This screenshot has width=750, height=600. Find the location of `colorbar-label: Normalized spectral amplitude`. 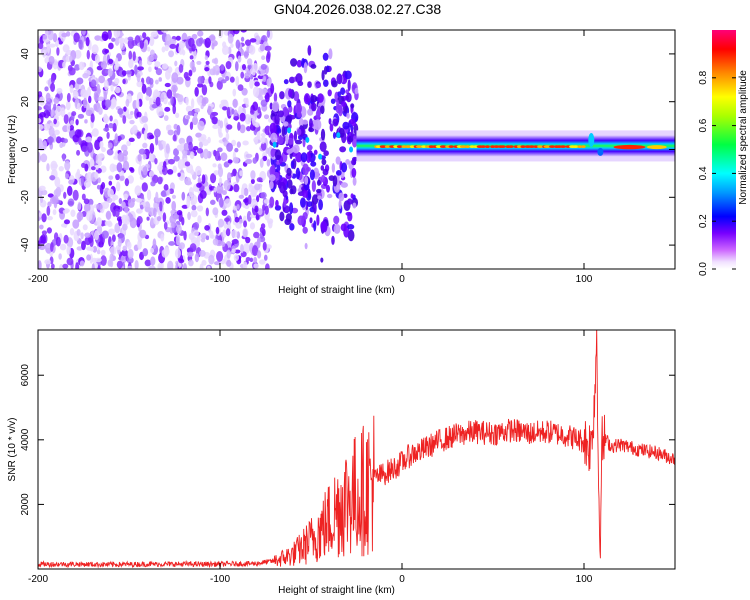

colorbar-label: Normalized spectral amplitude is located at coordinates (743, 137).